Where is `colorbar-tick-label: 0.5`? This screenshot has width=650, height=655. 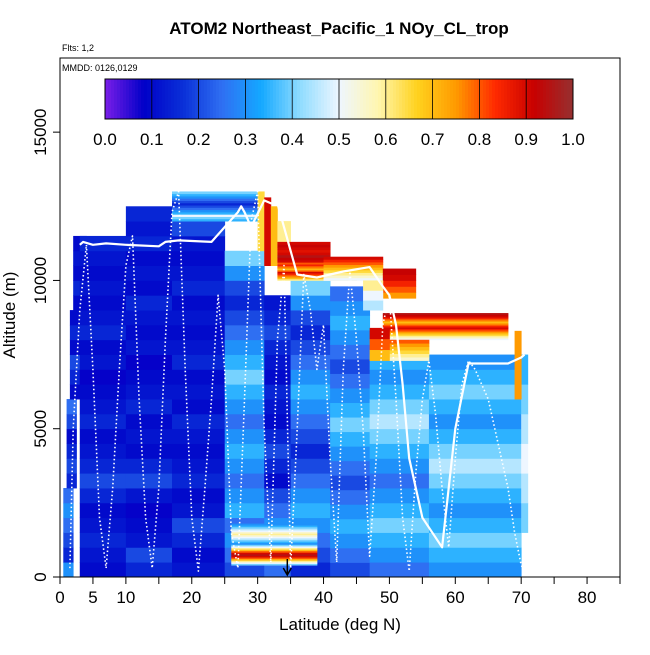
colorbar-tick-label: 0.5 is located at coordinates (339, 139).